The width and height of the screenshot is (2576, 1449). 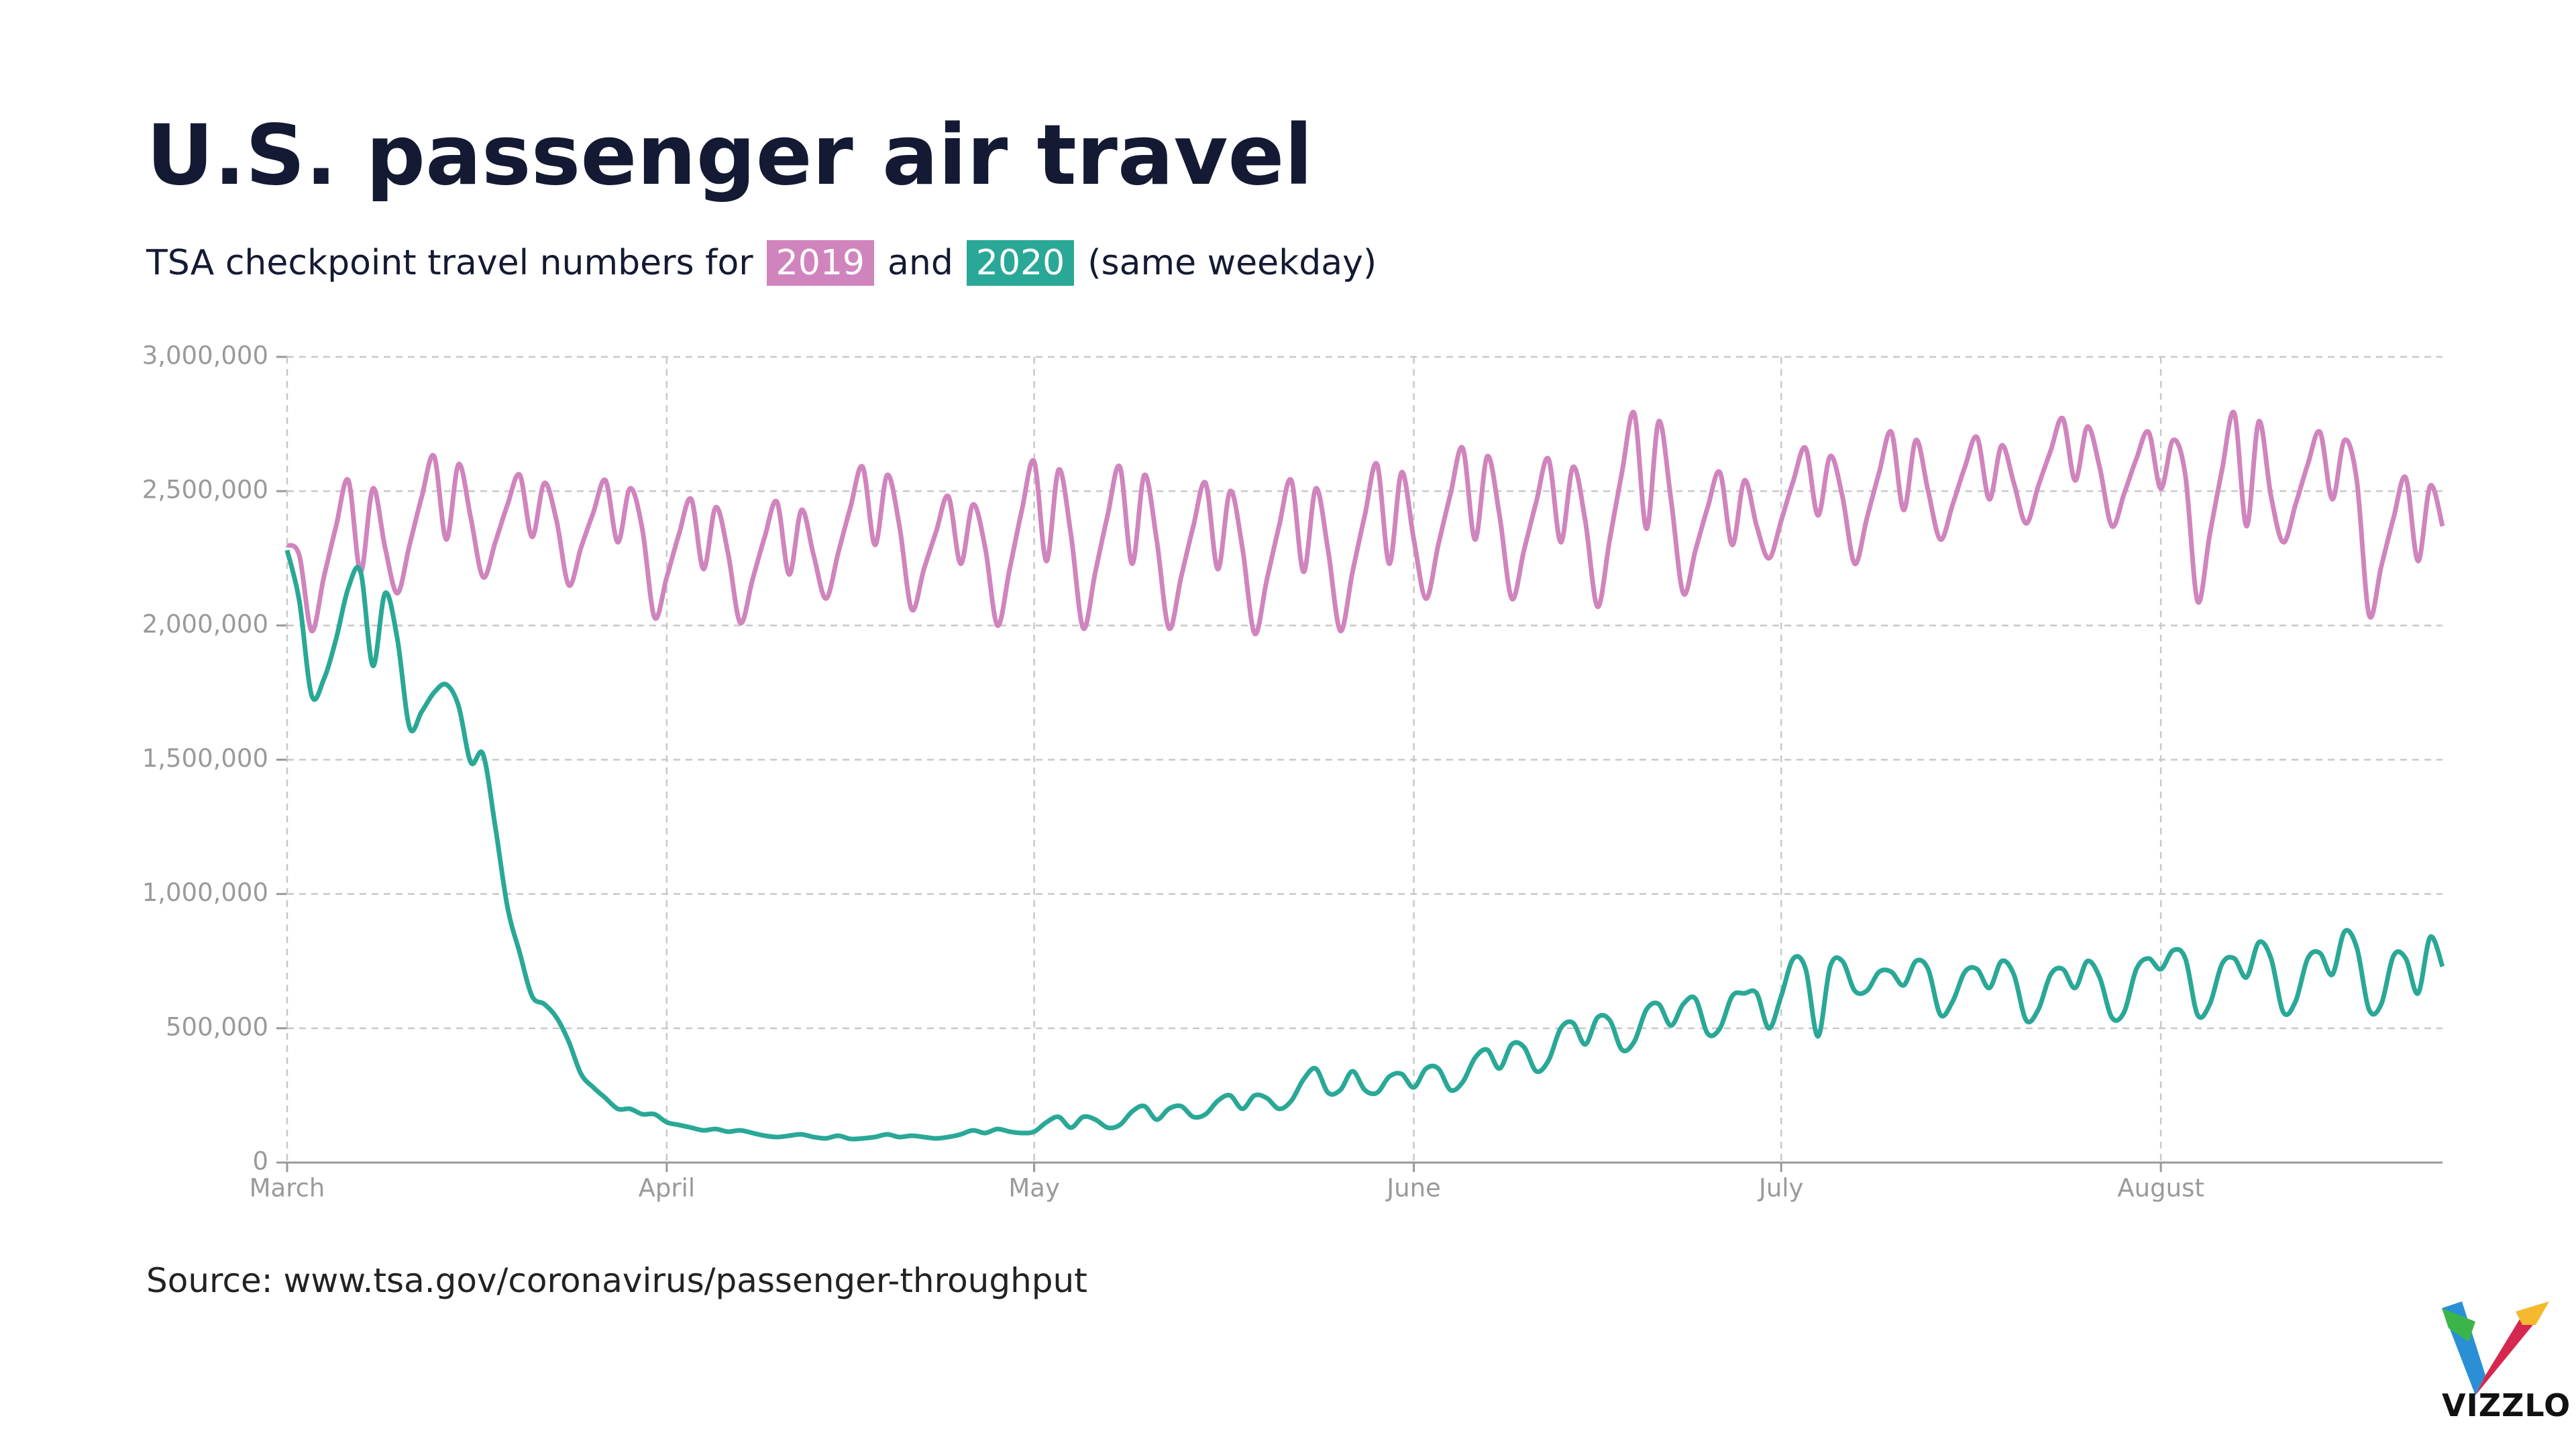 What do you see at coordinates (667, 1188) in the screenshot?
I see `x-tick-label: April` at bounding box center [667, 1188].